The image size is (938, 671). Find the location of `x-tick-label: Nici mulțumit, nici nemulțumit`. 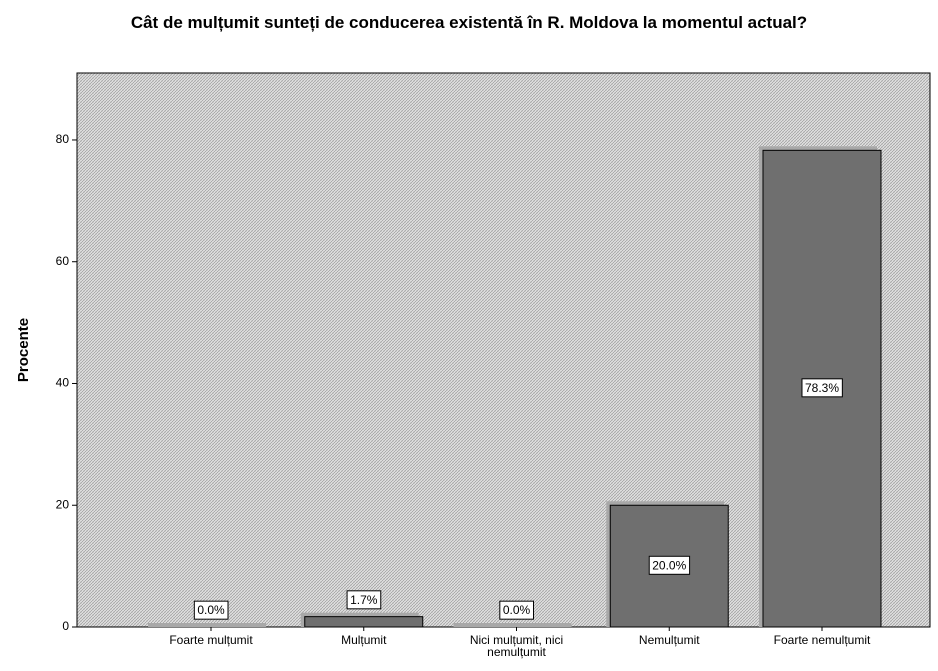

x-tick-label: Nici mulțumit, nici nemulțumit is located at coordinates (516, 646).